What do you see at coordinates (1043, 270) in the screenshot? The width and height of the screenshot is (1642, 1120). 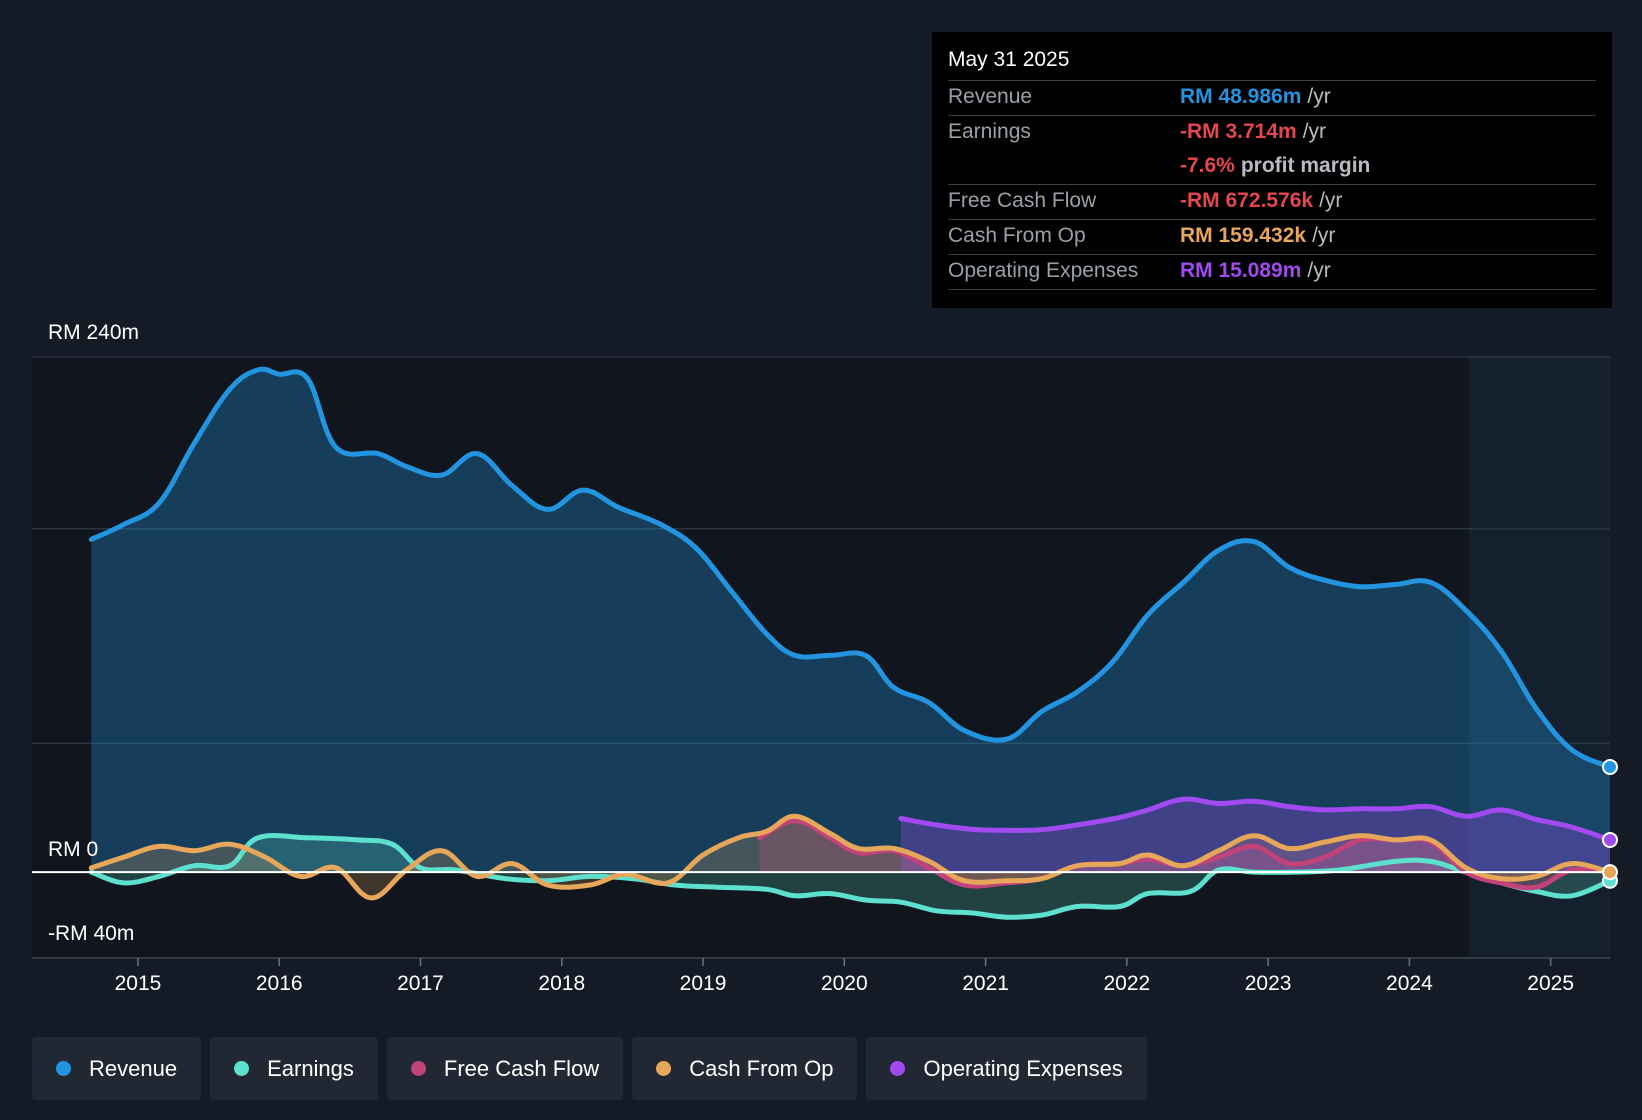 I see `tooltip-label: Operating Expenses` at bounding box center [1043, 270].